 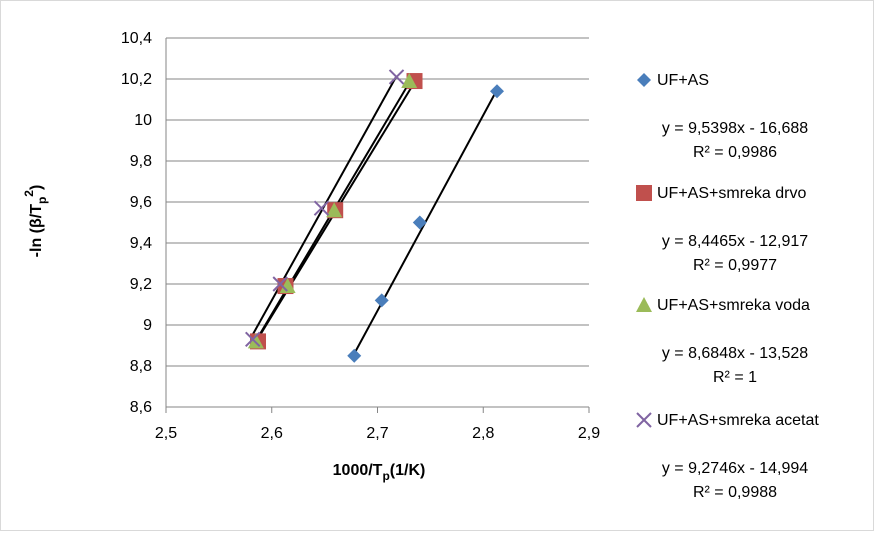 I want to click on trendline-r2-4: R² = 0,9988, so click(x=735, y=492).